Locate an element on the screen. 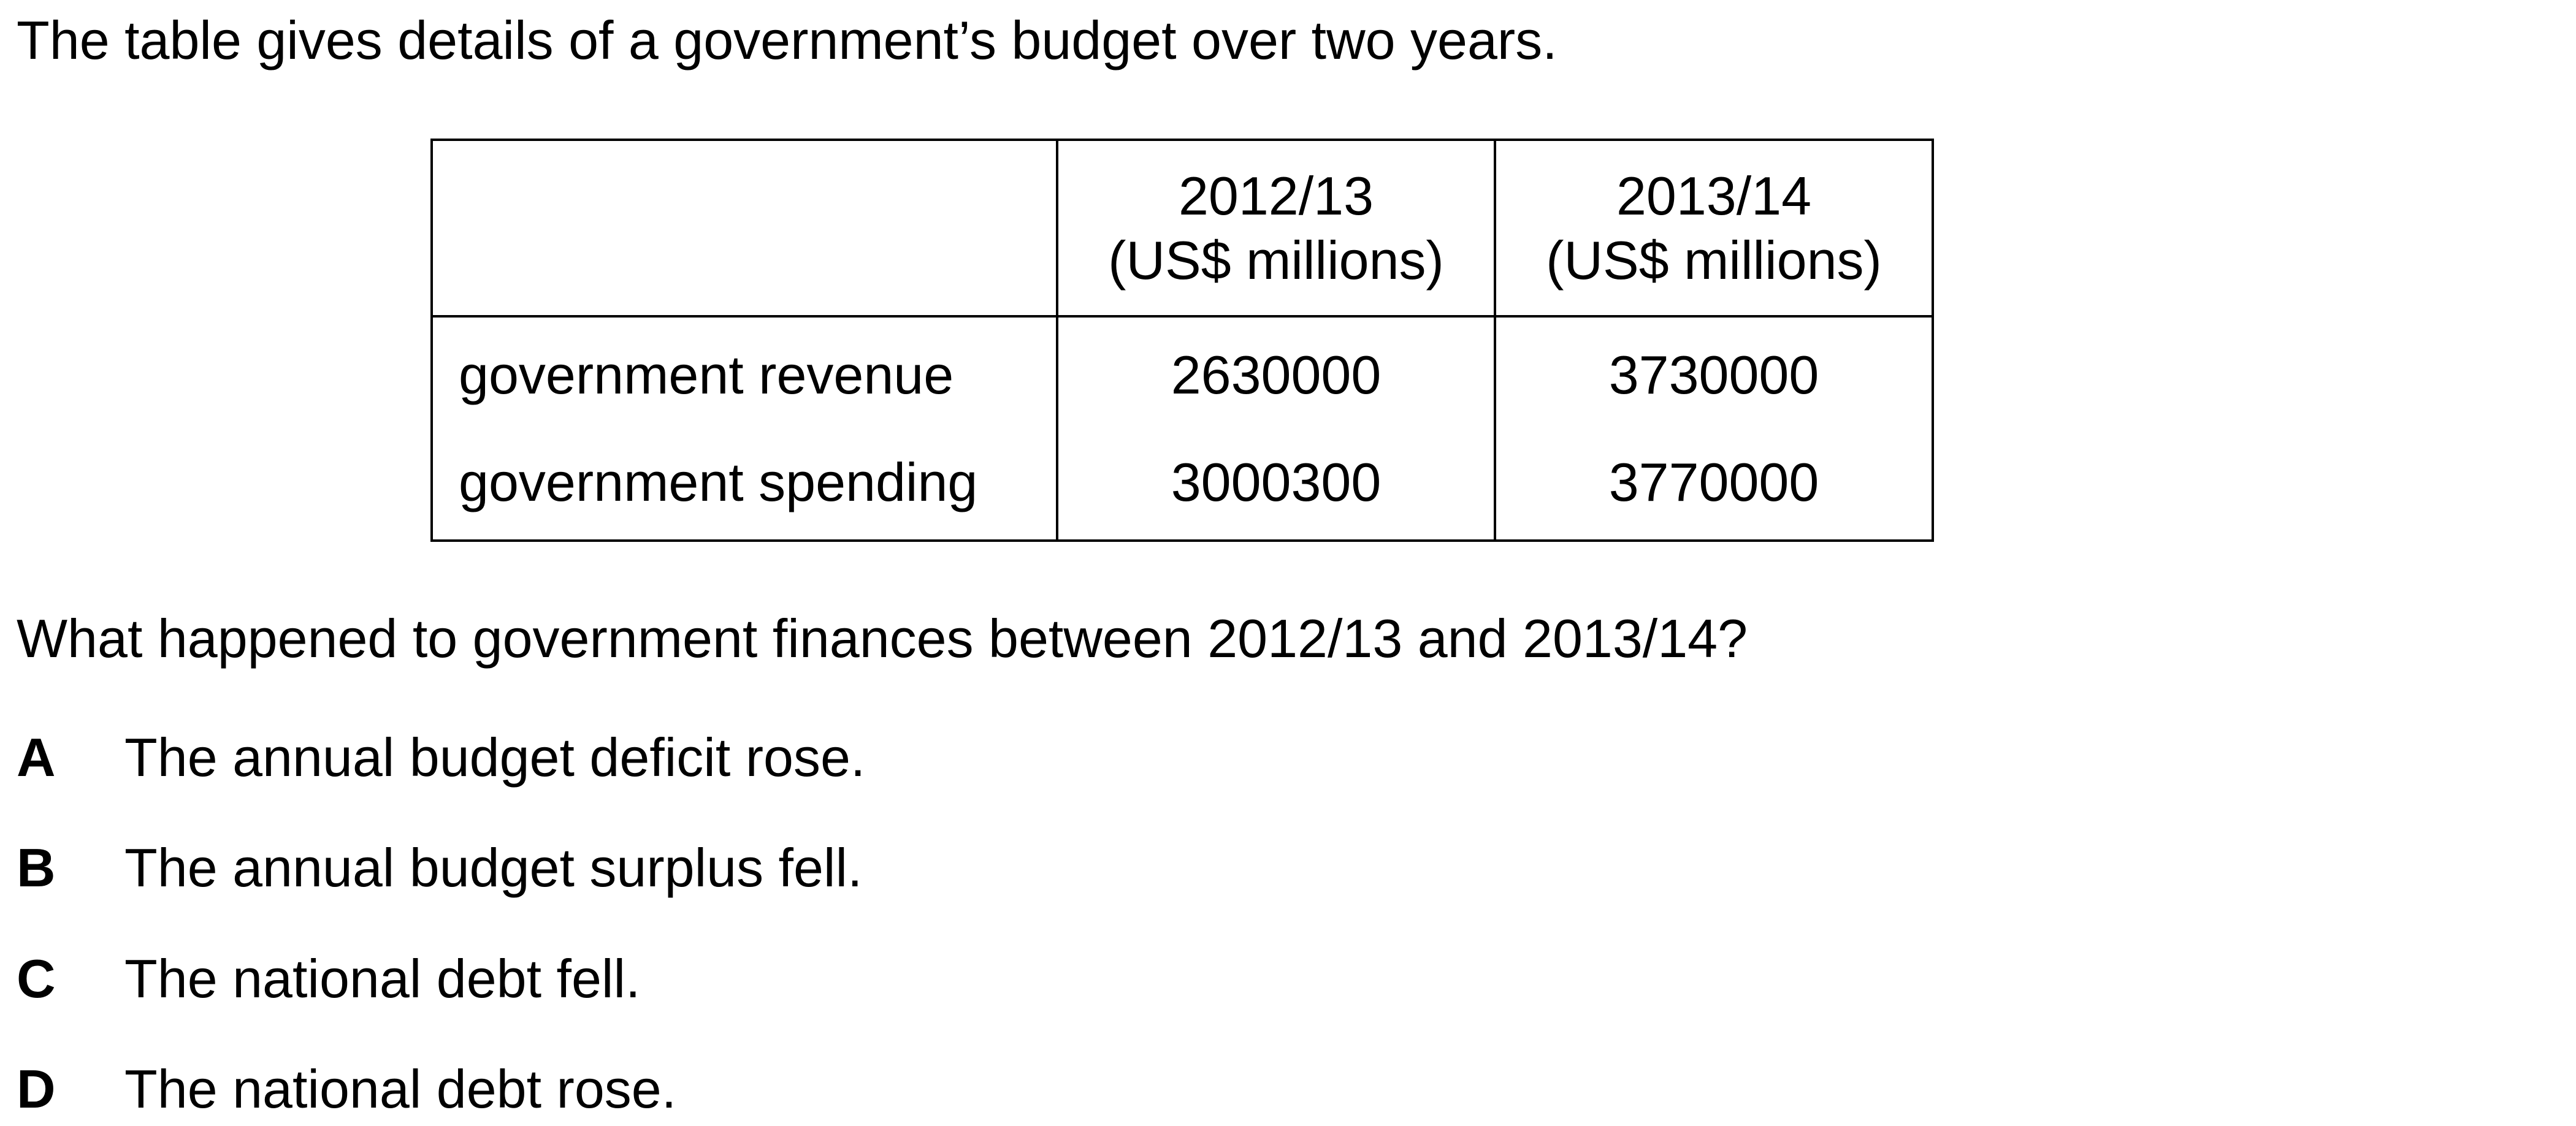 This screenshot has height=1126, width=2576. option-letter: C is located at coordinates (36, 978).